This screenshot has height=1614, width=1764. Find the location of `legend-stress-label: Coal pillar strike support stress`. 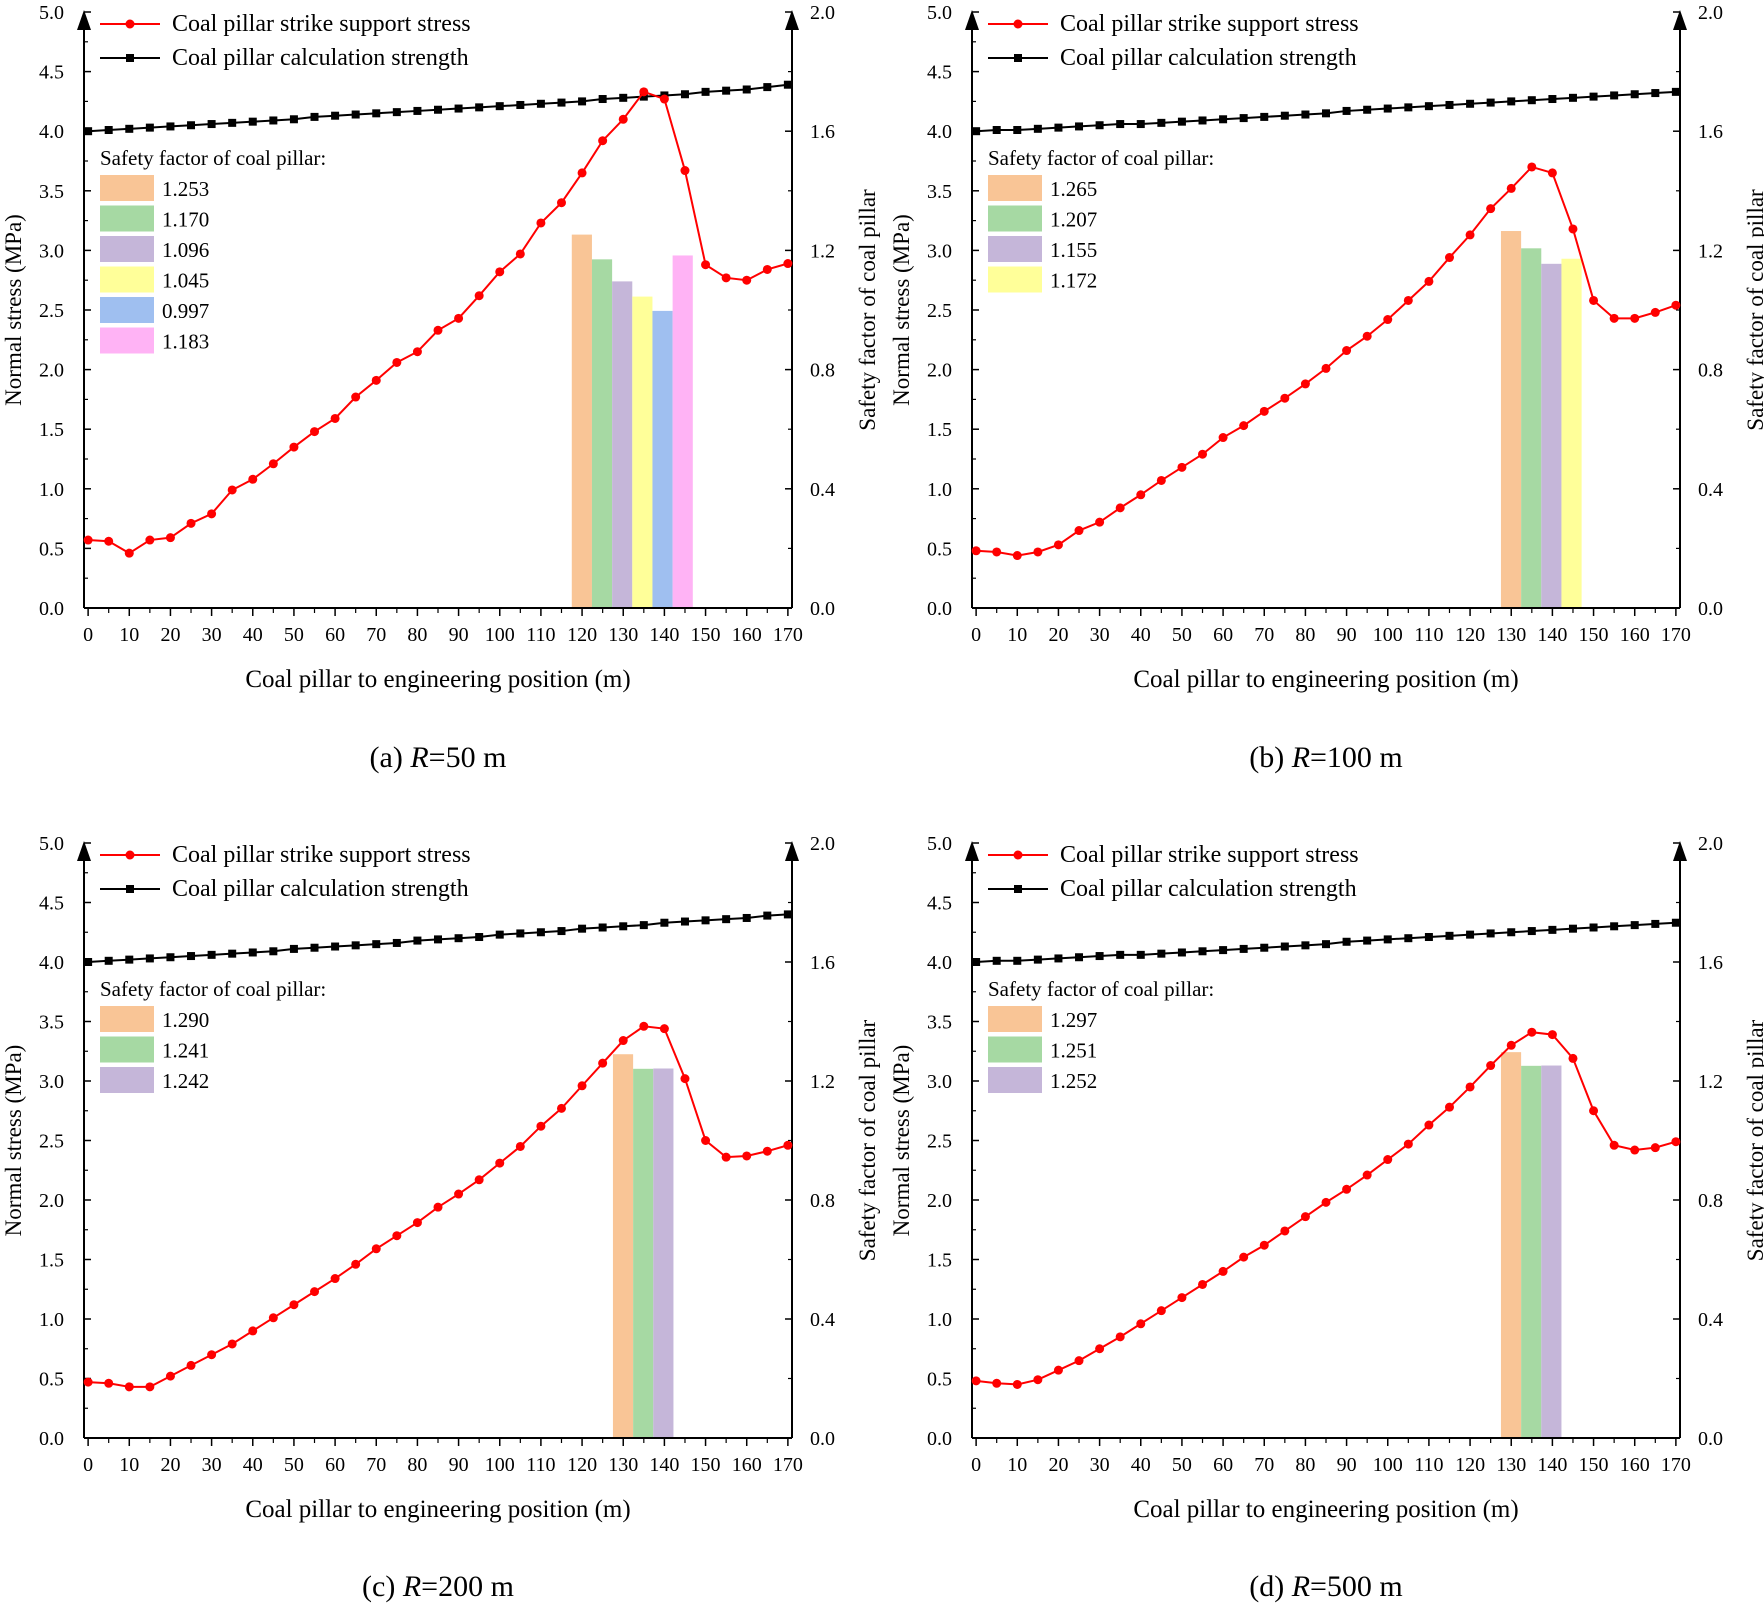

legend-stress-label: Coal pillar strike support stress is located at coordinates (321, 24).